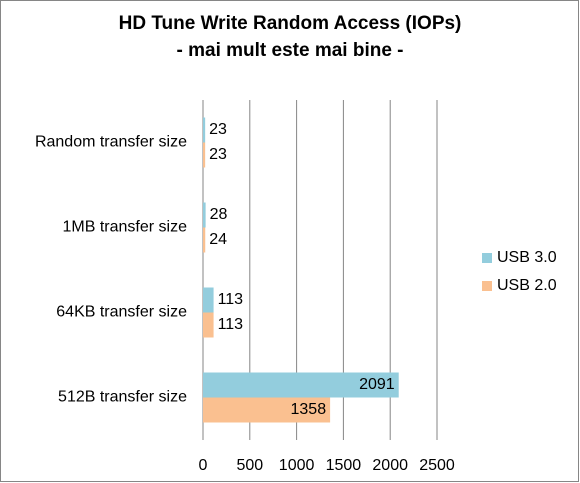 The image size is (580, 483). Describe the element at coordinates (290, 23) in the screenshot. I see `chart-title: HD Tune Write Random Access (IOPs)` at that location.